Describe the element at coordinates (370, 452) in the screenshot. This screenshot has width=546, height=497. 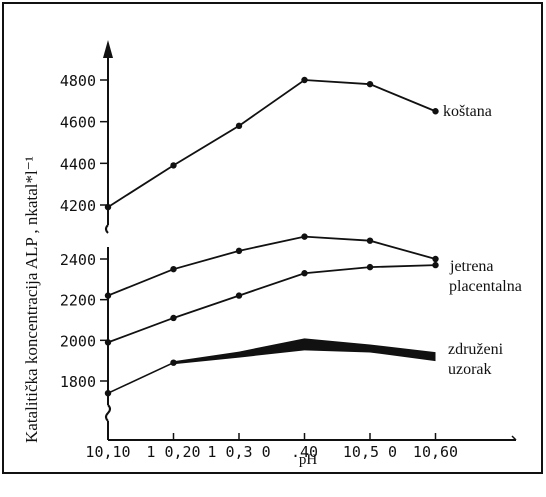
I see `x-tick-label: 10,5 0` at that location.